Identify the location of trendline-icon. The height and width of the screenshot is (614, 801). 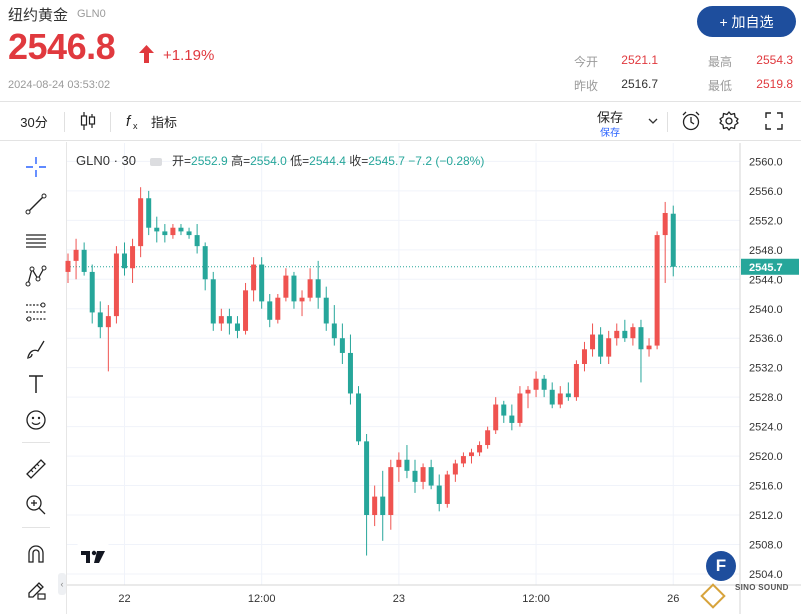
(36, 204).